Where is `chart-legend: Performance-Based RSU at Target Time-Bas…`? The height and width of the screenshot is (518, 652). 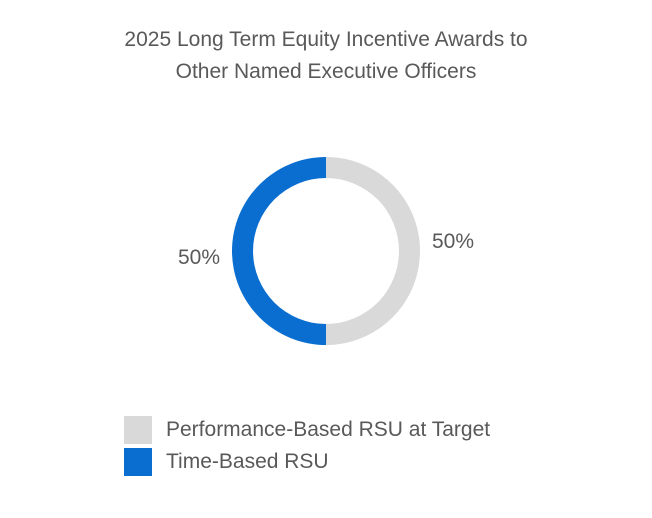
chart-legend: Performance-Based RSU at Target Time-Bas… is located at coordinates (307, 446).